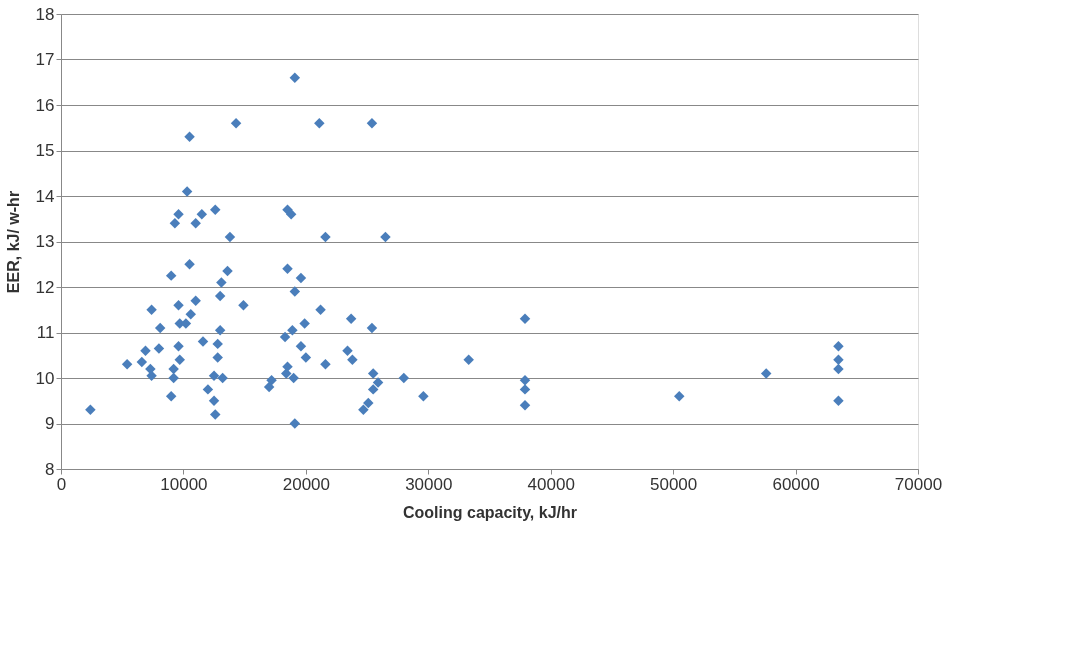 The width and height of the screenshot is (1078, 654). I want to click on y-tick-label: 10, so click(45, 378).